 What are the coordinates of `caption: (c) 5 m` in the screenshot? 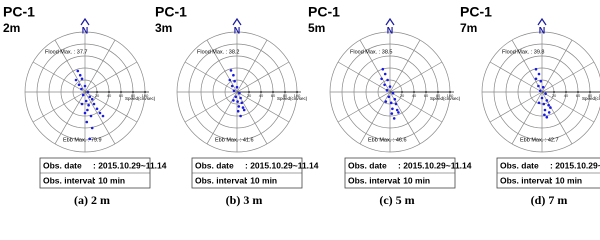 It's located at (396, 200).